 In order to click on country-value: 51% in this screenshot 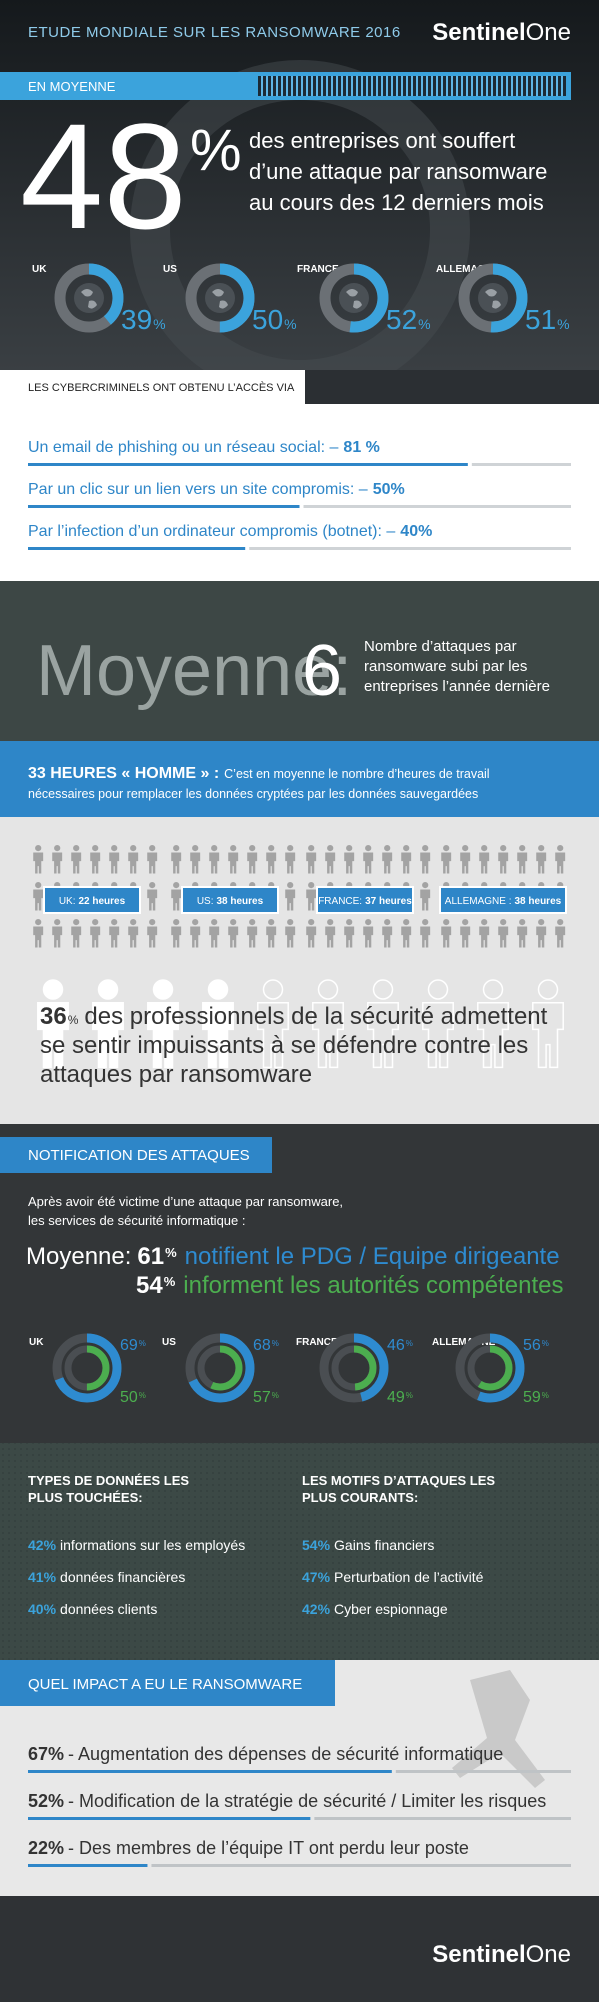, I will do `click(547, 319)`.